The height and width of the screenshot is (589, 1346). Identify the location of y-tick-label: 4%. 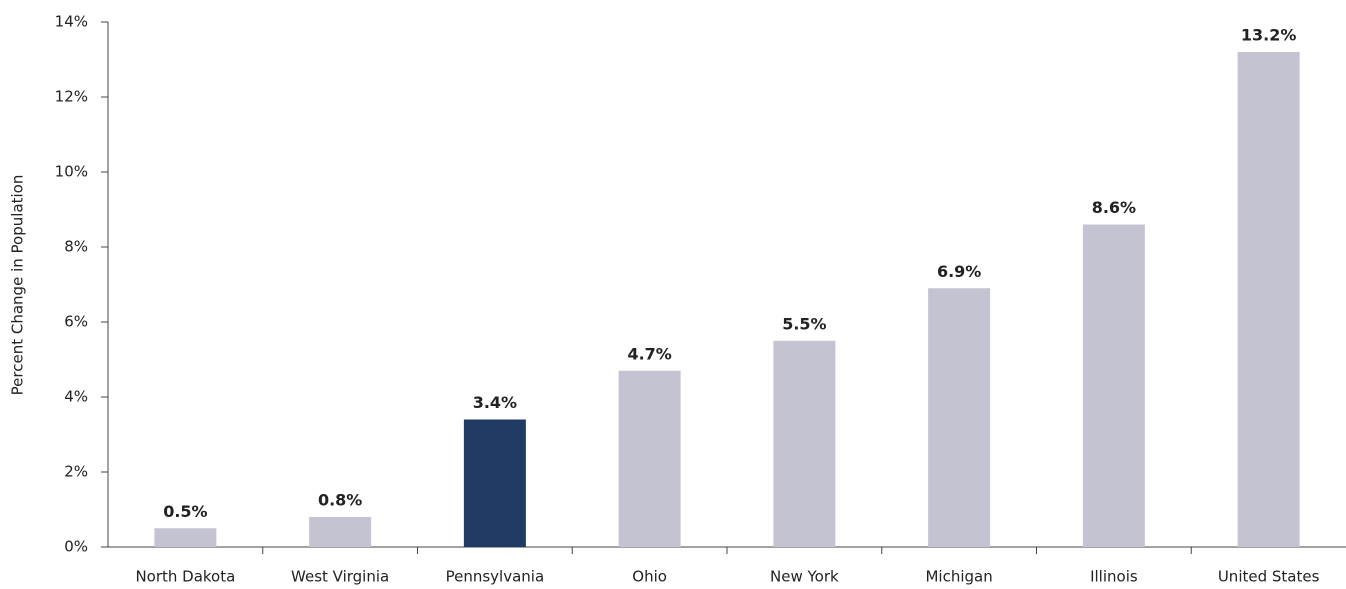
(76, 397).